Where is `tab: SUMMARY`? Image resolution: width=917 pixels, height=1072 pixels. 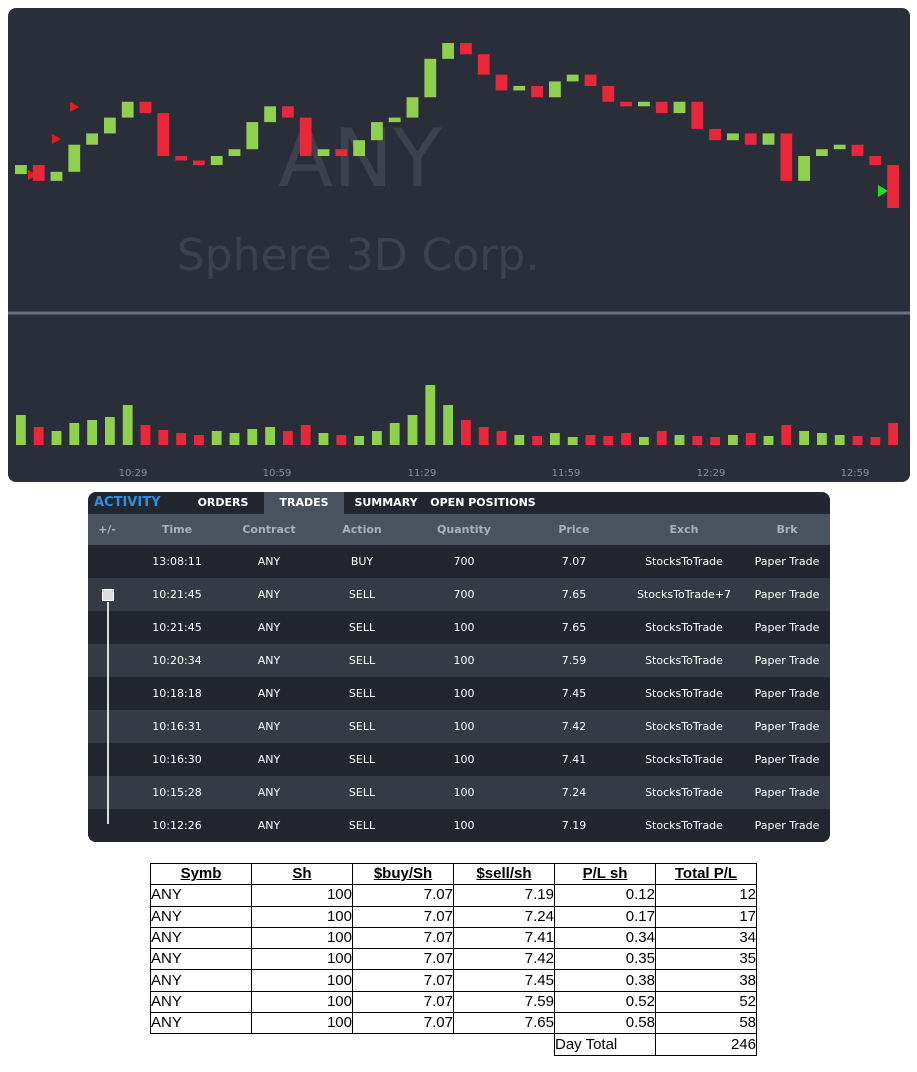
tab: SUMMARY is located at coordinates (386, 503).